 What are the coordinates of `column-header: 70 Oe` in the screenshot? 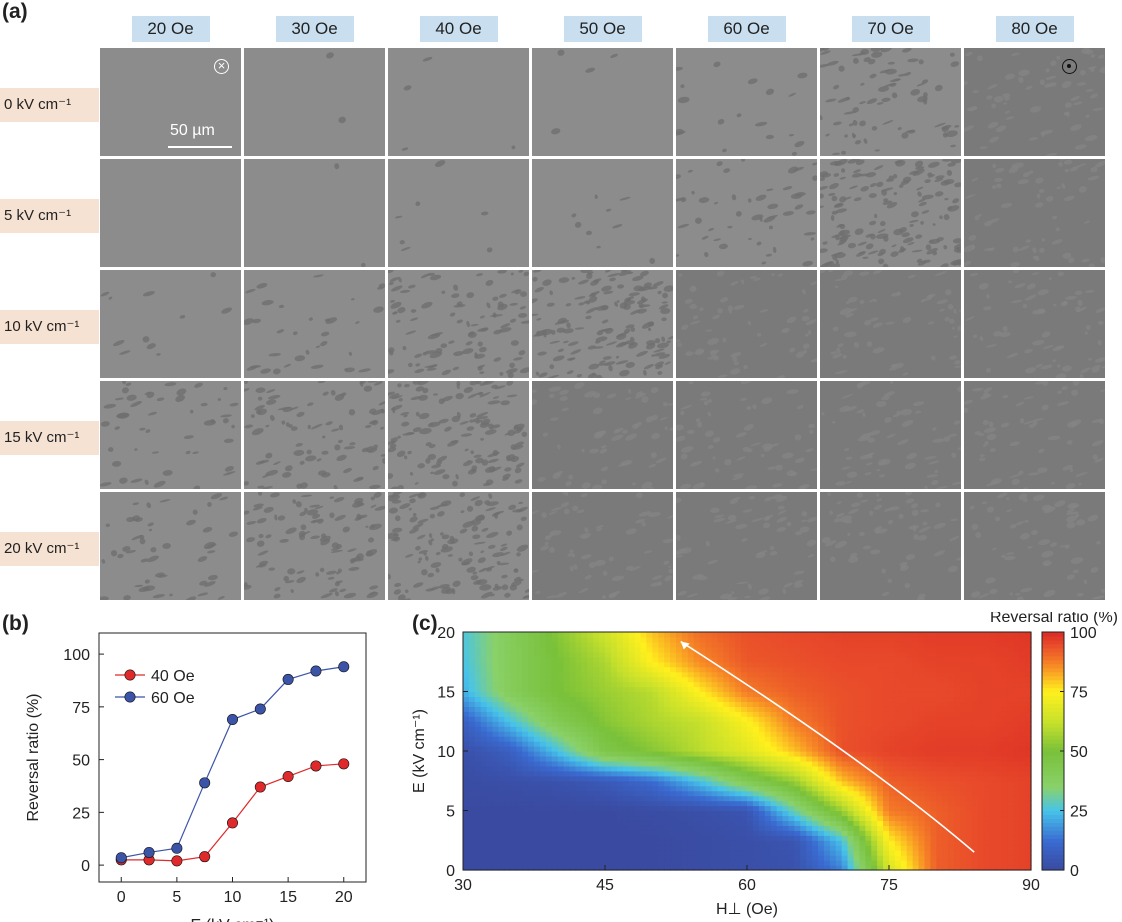 It's located at (890, 29).